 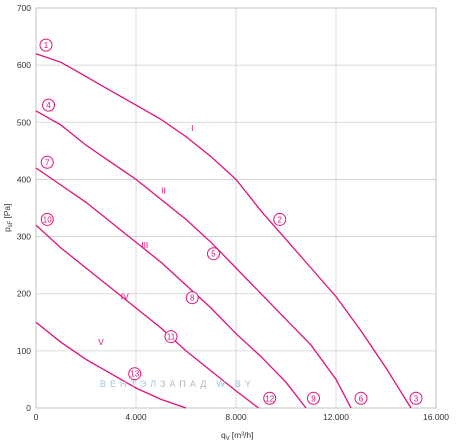 I want to click on marker-5: 5, so click(x=213, y=254).